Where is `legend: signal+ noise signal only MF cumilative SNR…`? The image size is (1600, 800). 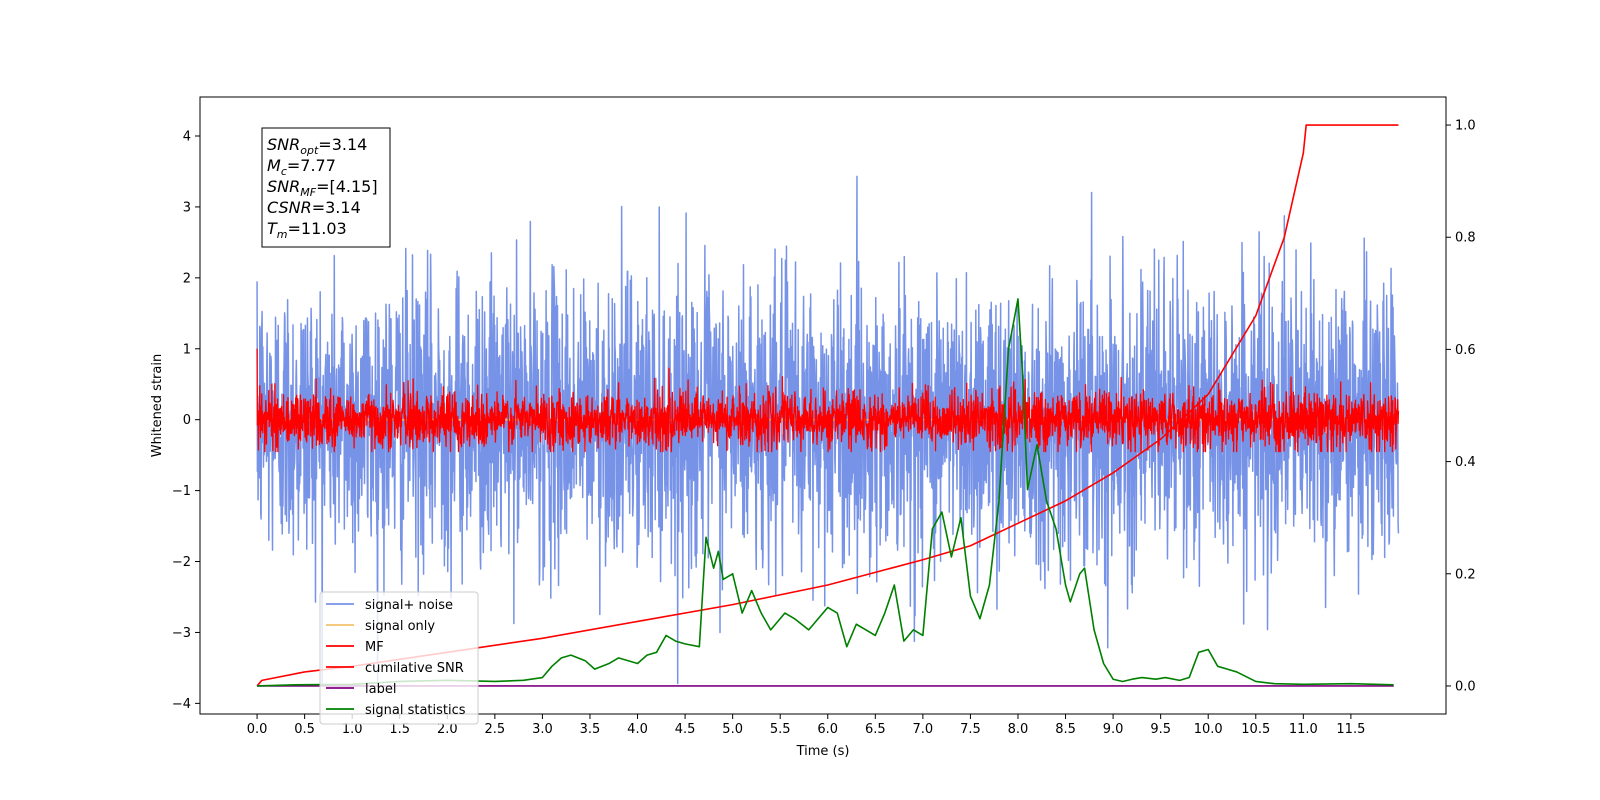 legend: signal+ noise signal only MF cumilative SNR… is located at coordinates (399, 658).